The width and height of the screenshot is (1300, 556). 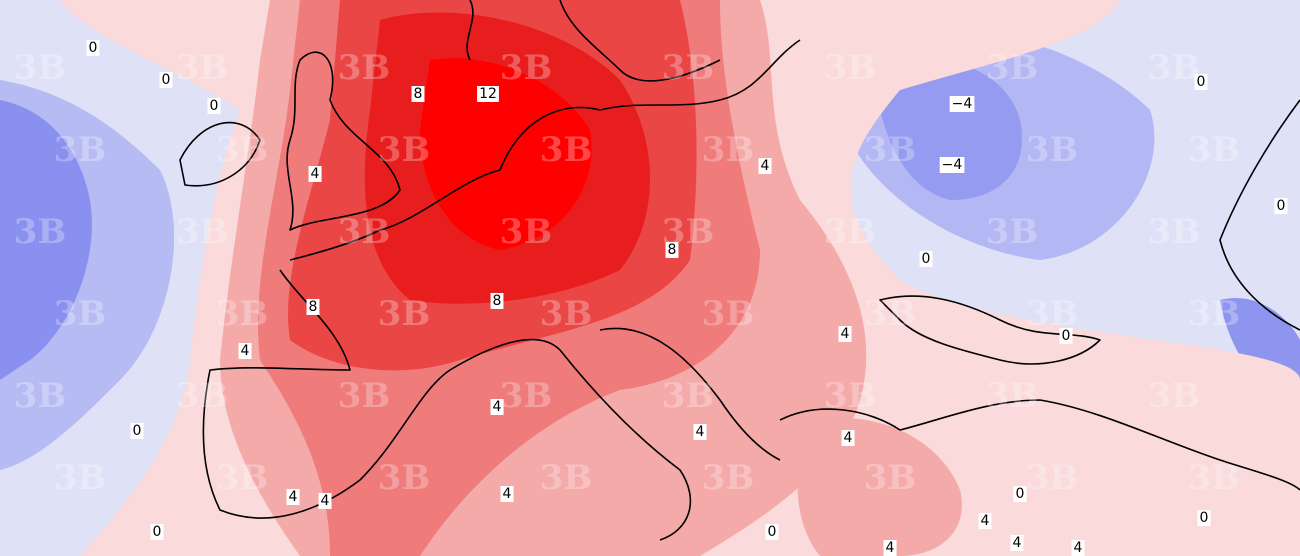 I want to click on contour-label: 12, so click(x=488, y=94).